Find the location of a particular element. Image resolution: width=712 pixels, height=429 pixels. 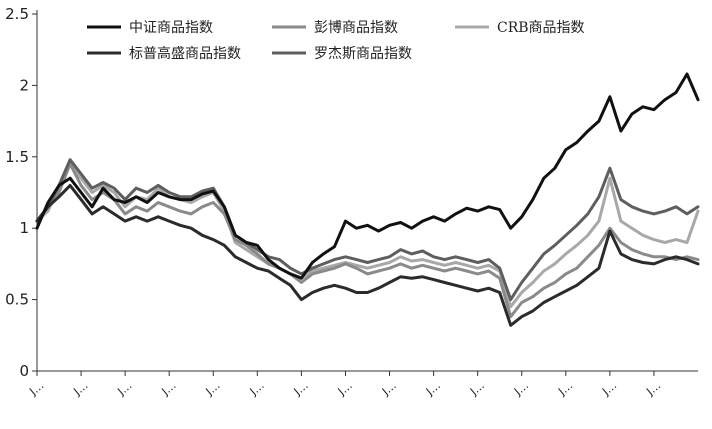

legend-label: 标普高盛商品指数 is located at coordinates (185, 53).